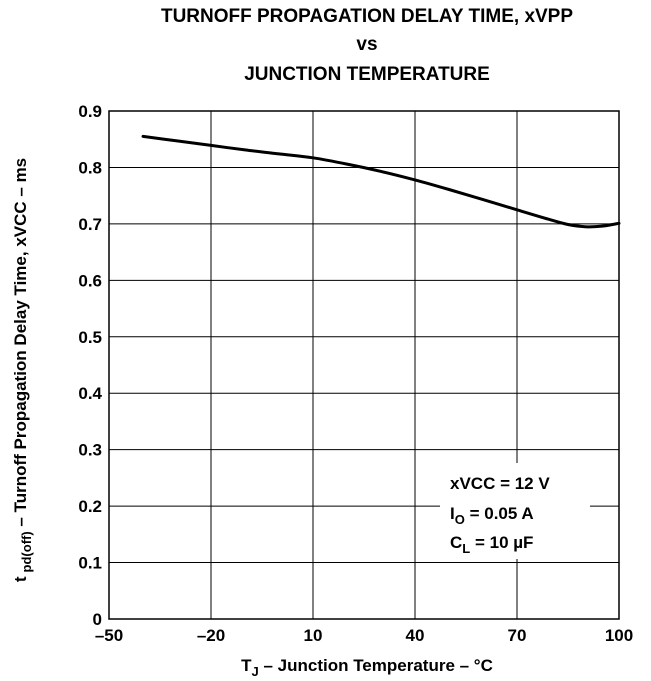 The image size is (651, 681). Describe the element at coordinates (246, 665) in the screenshot. I see `x-axis-label-main: T` at that location.